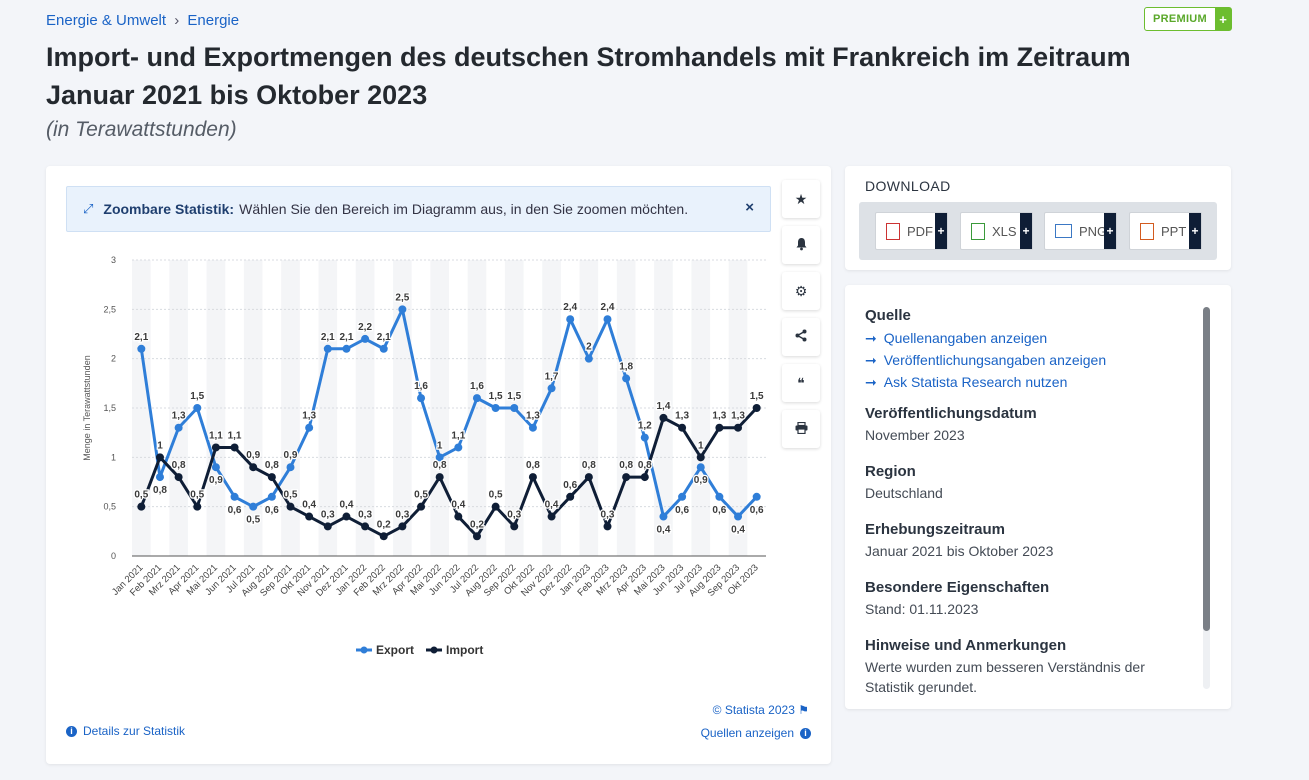 The height and width of the screenshot is (780, 1309). I want to click on data-label-export: 2,2, so click(365, 327).